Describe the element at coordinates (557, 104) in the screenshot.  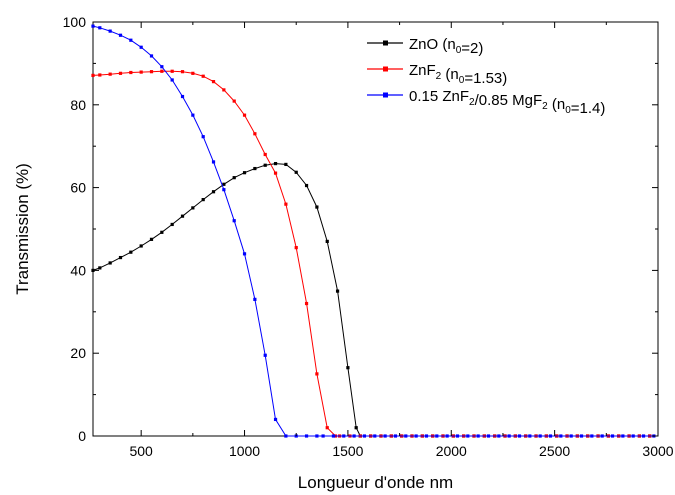
I see `legend-label-part: (n` at that location.